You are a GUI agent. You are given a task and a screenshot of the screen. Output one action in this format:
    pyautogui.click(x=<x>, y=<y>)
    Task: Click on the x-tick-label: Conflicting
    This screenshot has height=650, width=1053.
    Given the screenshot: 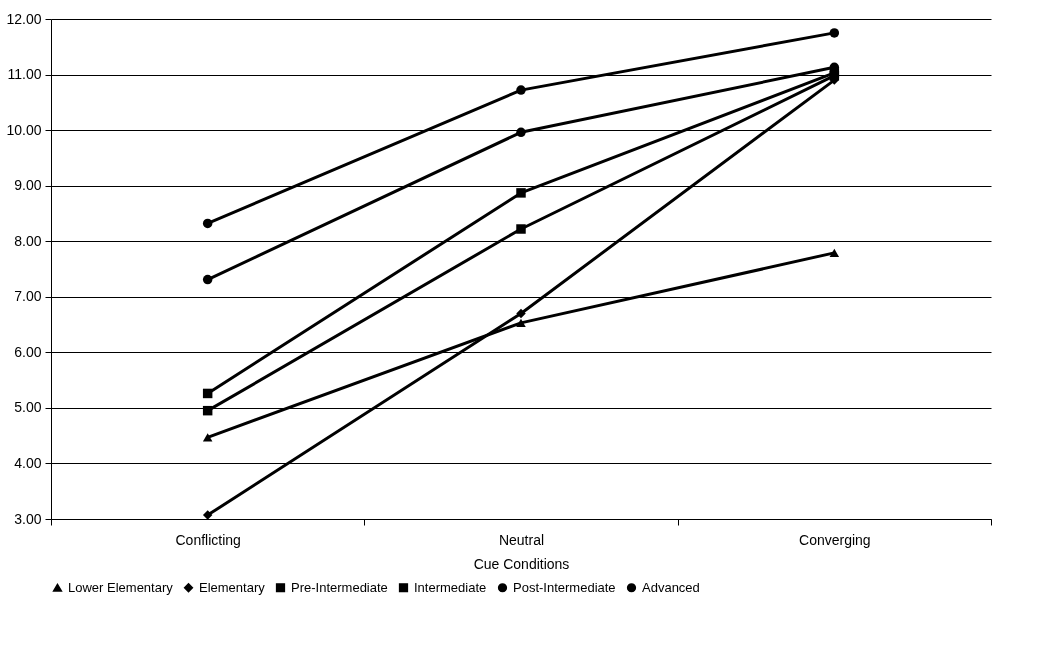 What is the action you would take?
    pyautogui.click(x=208, y=539)
    